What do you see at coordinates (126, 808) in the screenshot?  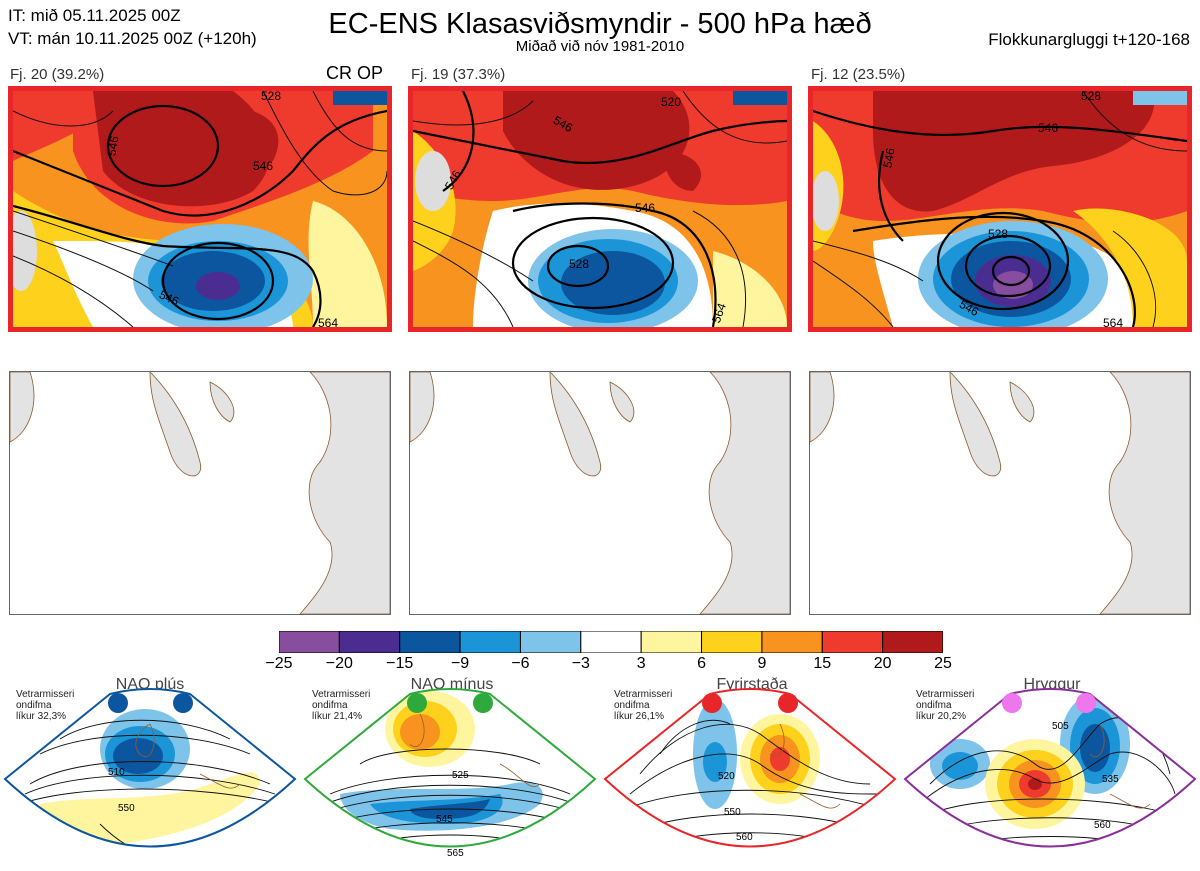 I see `regime-1-contour-b: 550` at bounding box center [126, 808].